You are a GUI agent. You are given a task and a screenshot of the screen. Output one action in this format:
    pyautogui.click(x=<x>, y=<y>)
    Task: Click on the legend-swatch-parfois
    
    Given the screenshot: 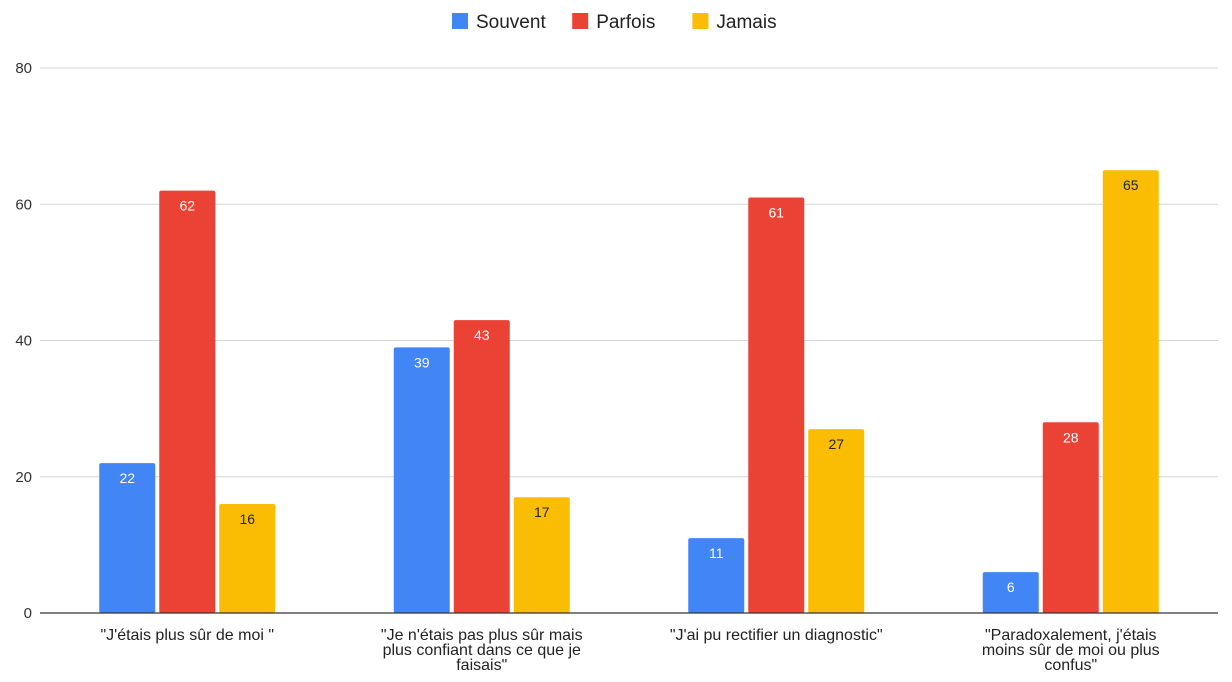 What is the action you would take?
    pyautogui.click(x=580, y=21)
    